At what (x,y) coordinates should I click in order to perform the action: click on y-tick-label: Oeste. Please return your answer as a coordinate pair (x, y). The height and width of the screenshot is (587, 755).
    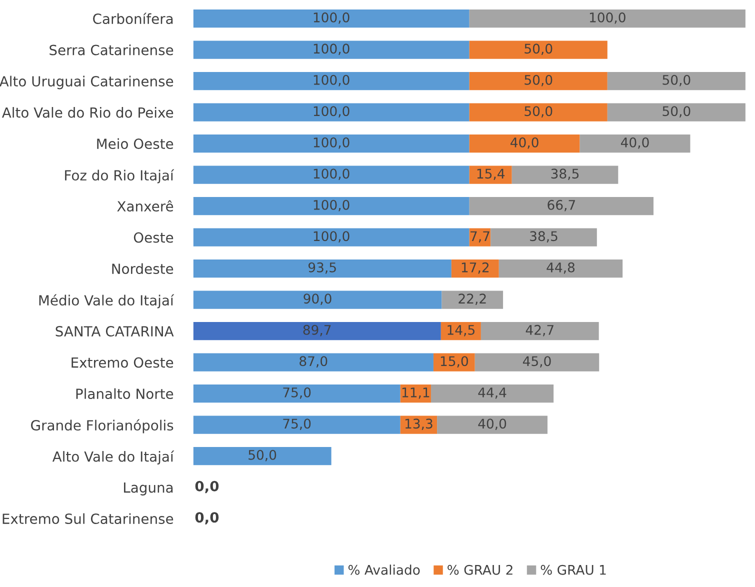
    Looking at the image, I should click on (154, 237).